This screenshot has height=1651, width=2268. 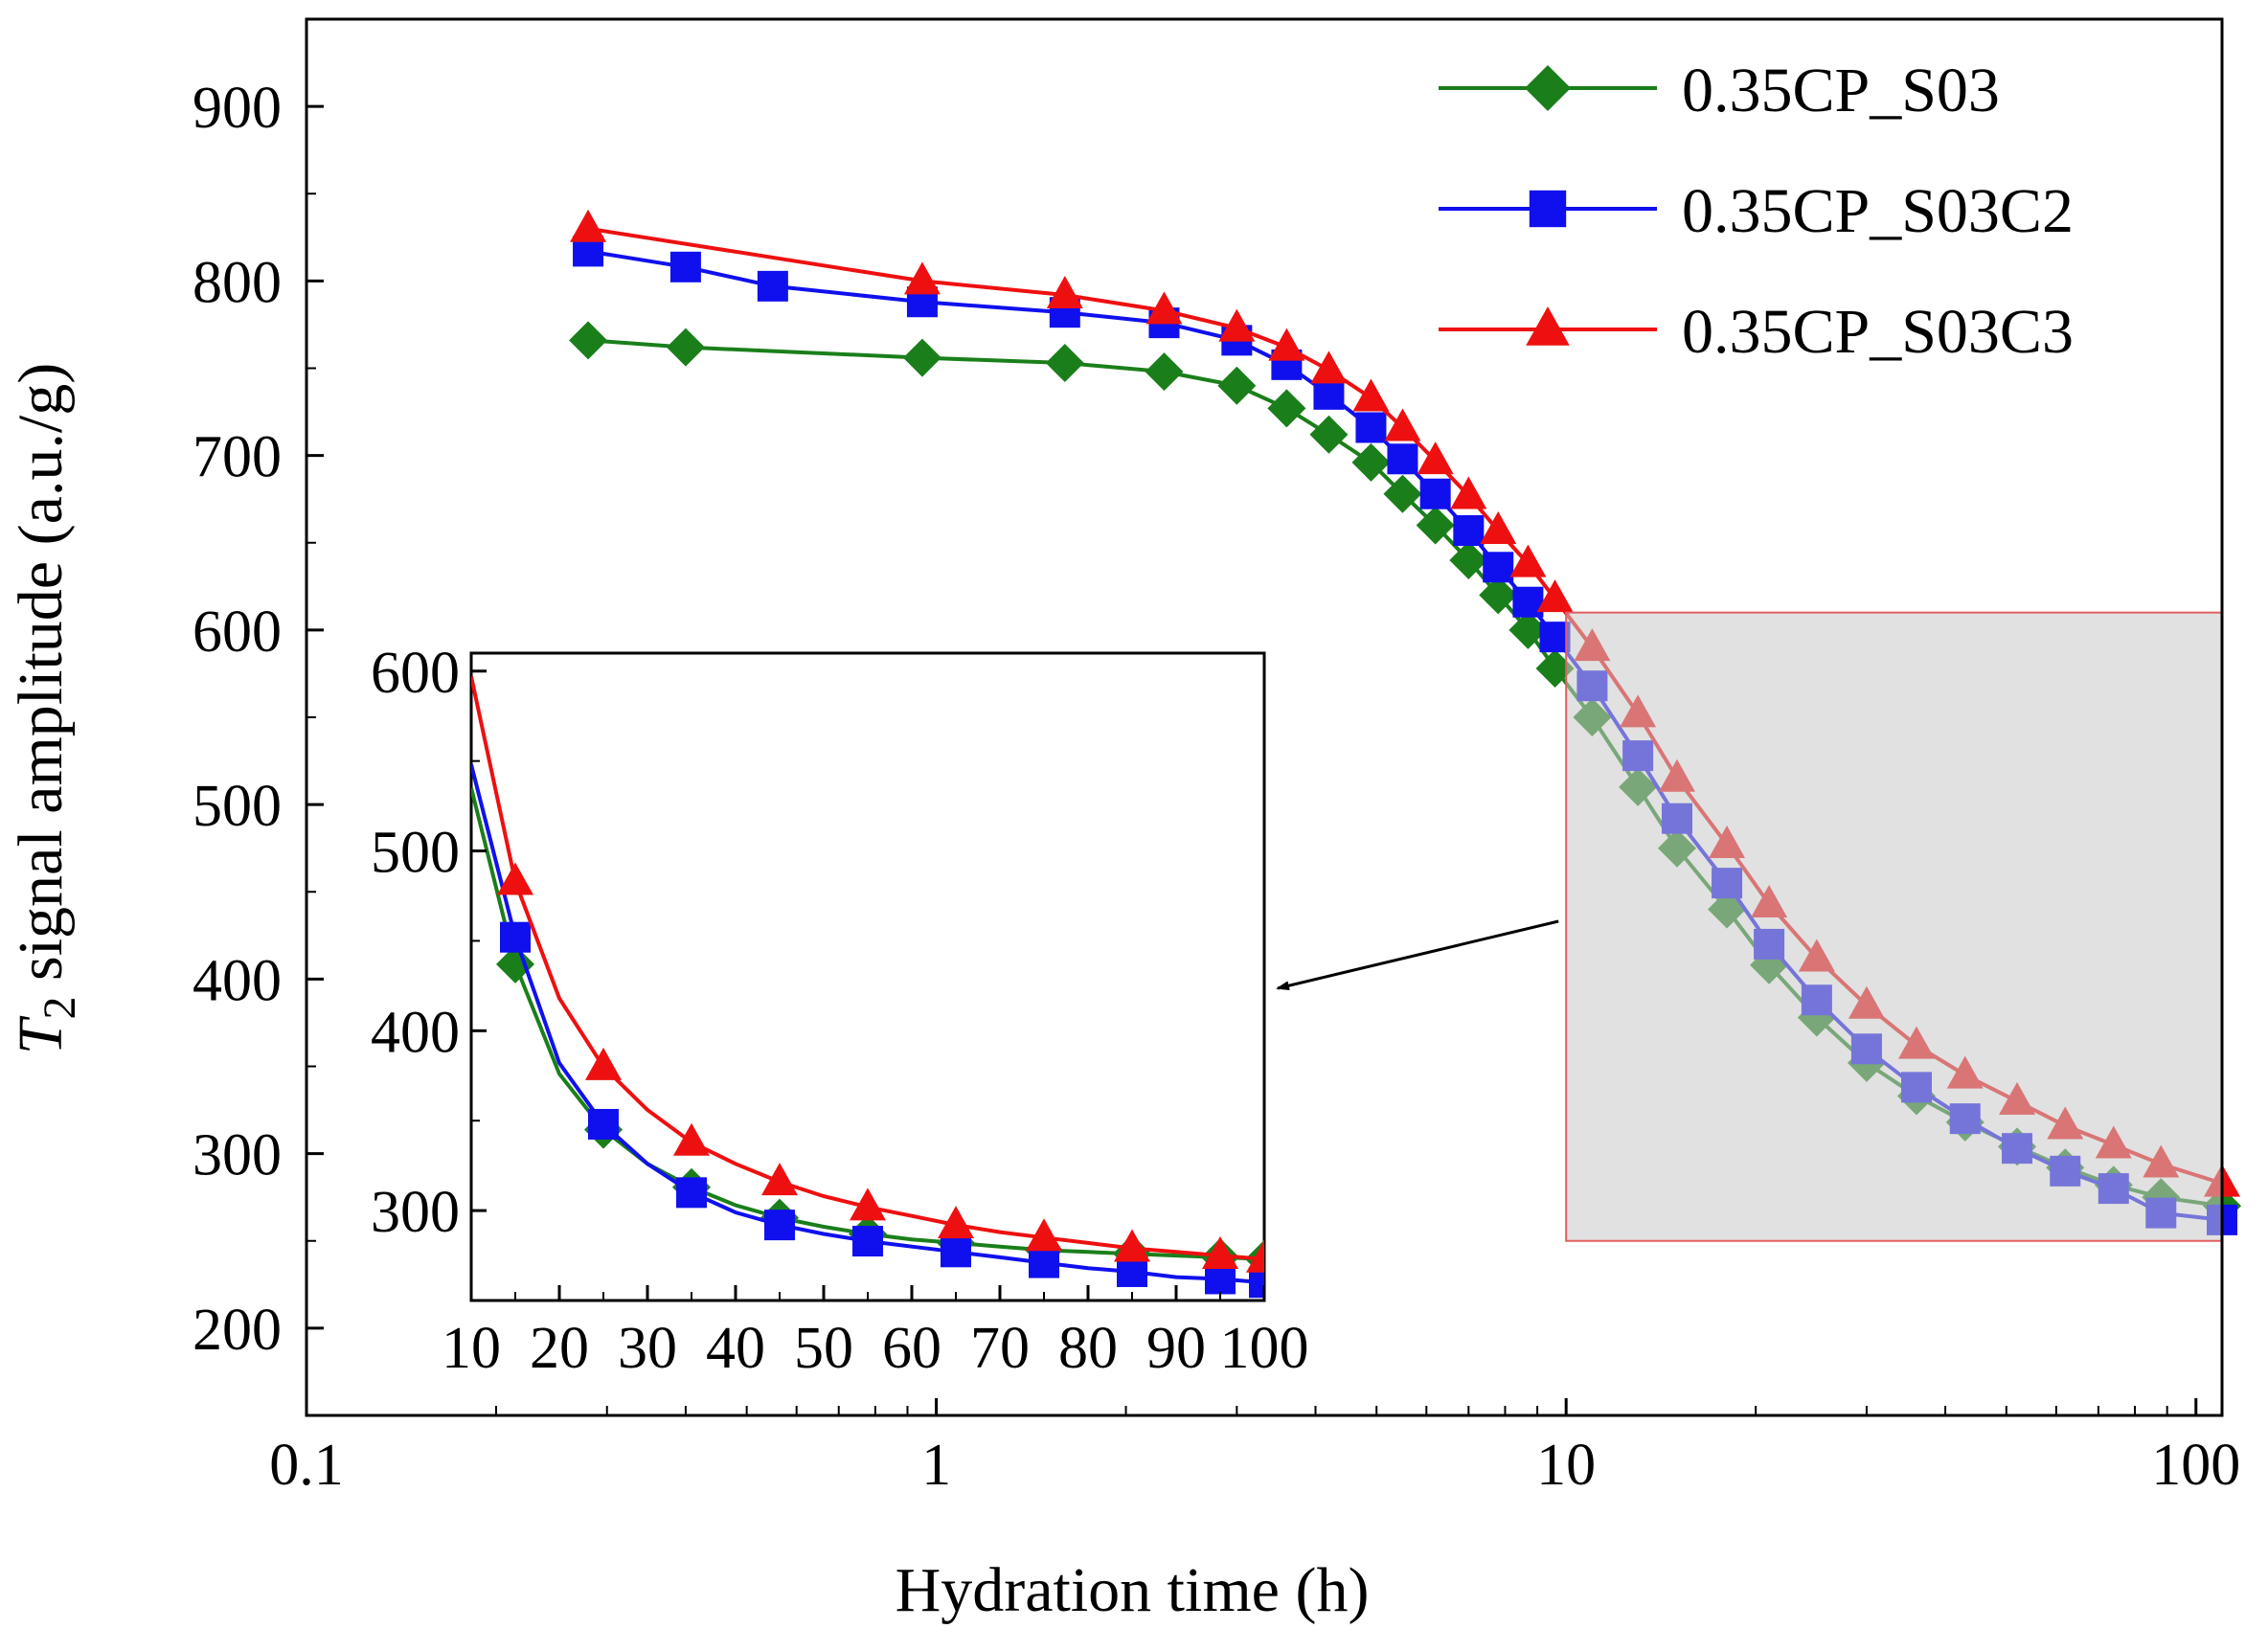 What do you see at coordinates (237, 458) in the screenshot?
I see `y-tick-label: 700` at bounding box center [237, 458].